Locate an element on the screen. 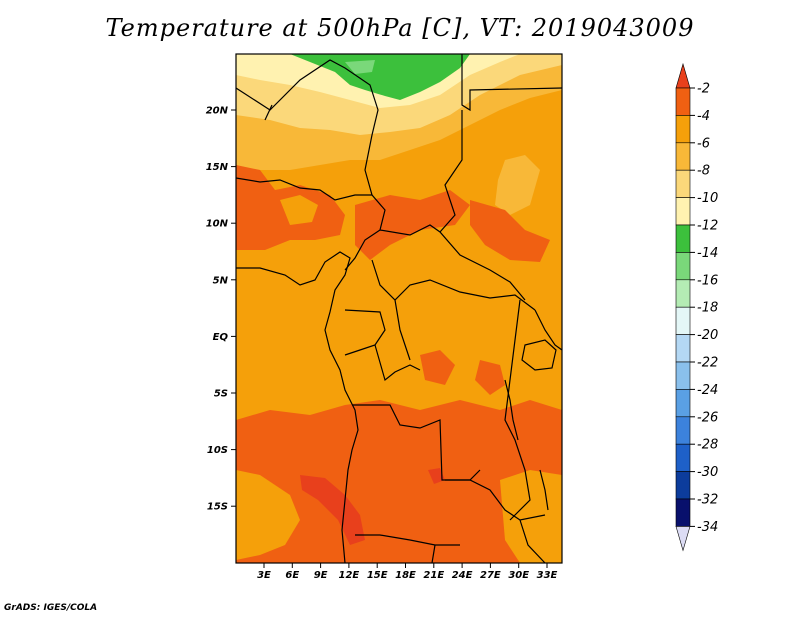 The height and width of the screenshot is (618, 800). colorbar-label: -6 is located at coordinates (703, 143).